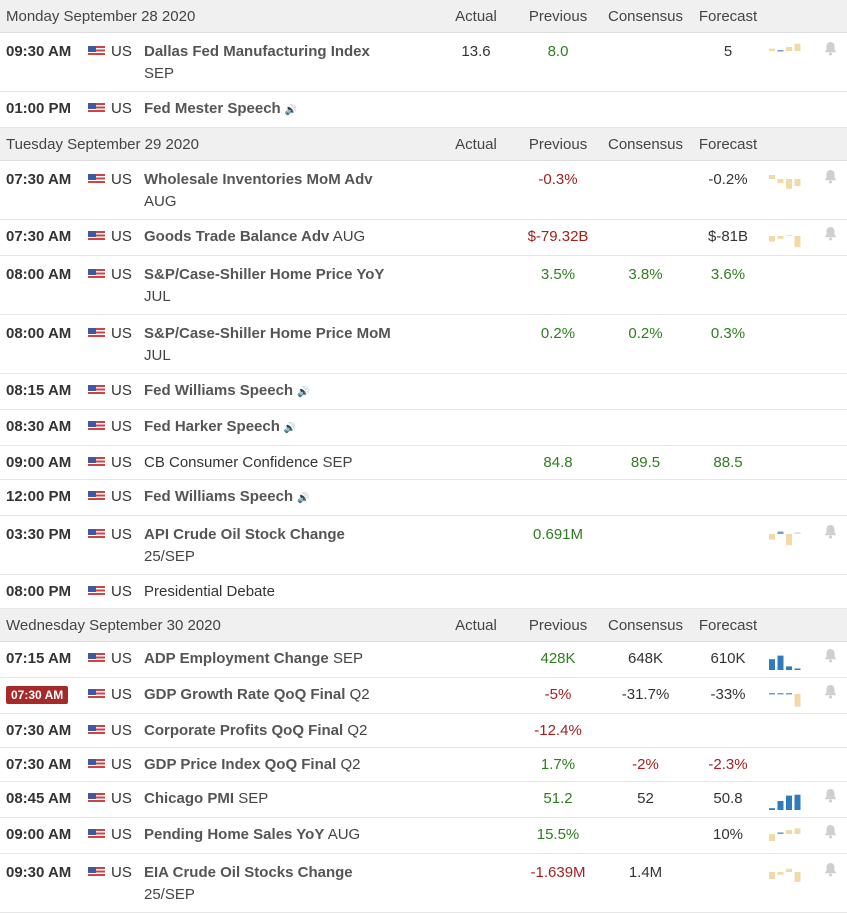  I want to click on country-code: US, so click(121, 390).